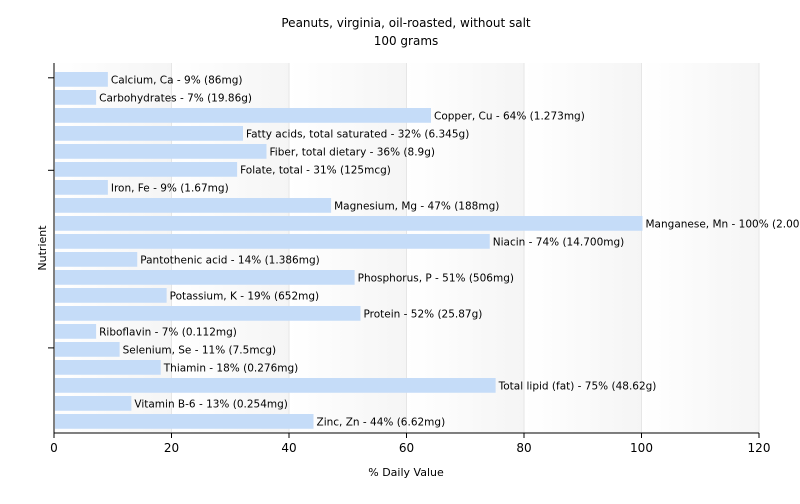 The image size is (800, 504). I want to click on bar-label: Iron, Fe - 9% (1.67mg), so click(170, 188).